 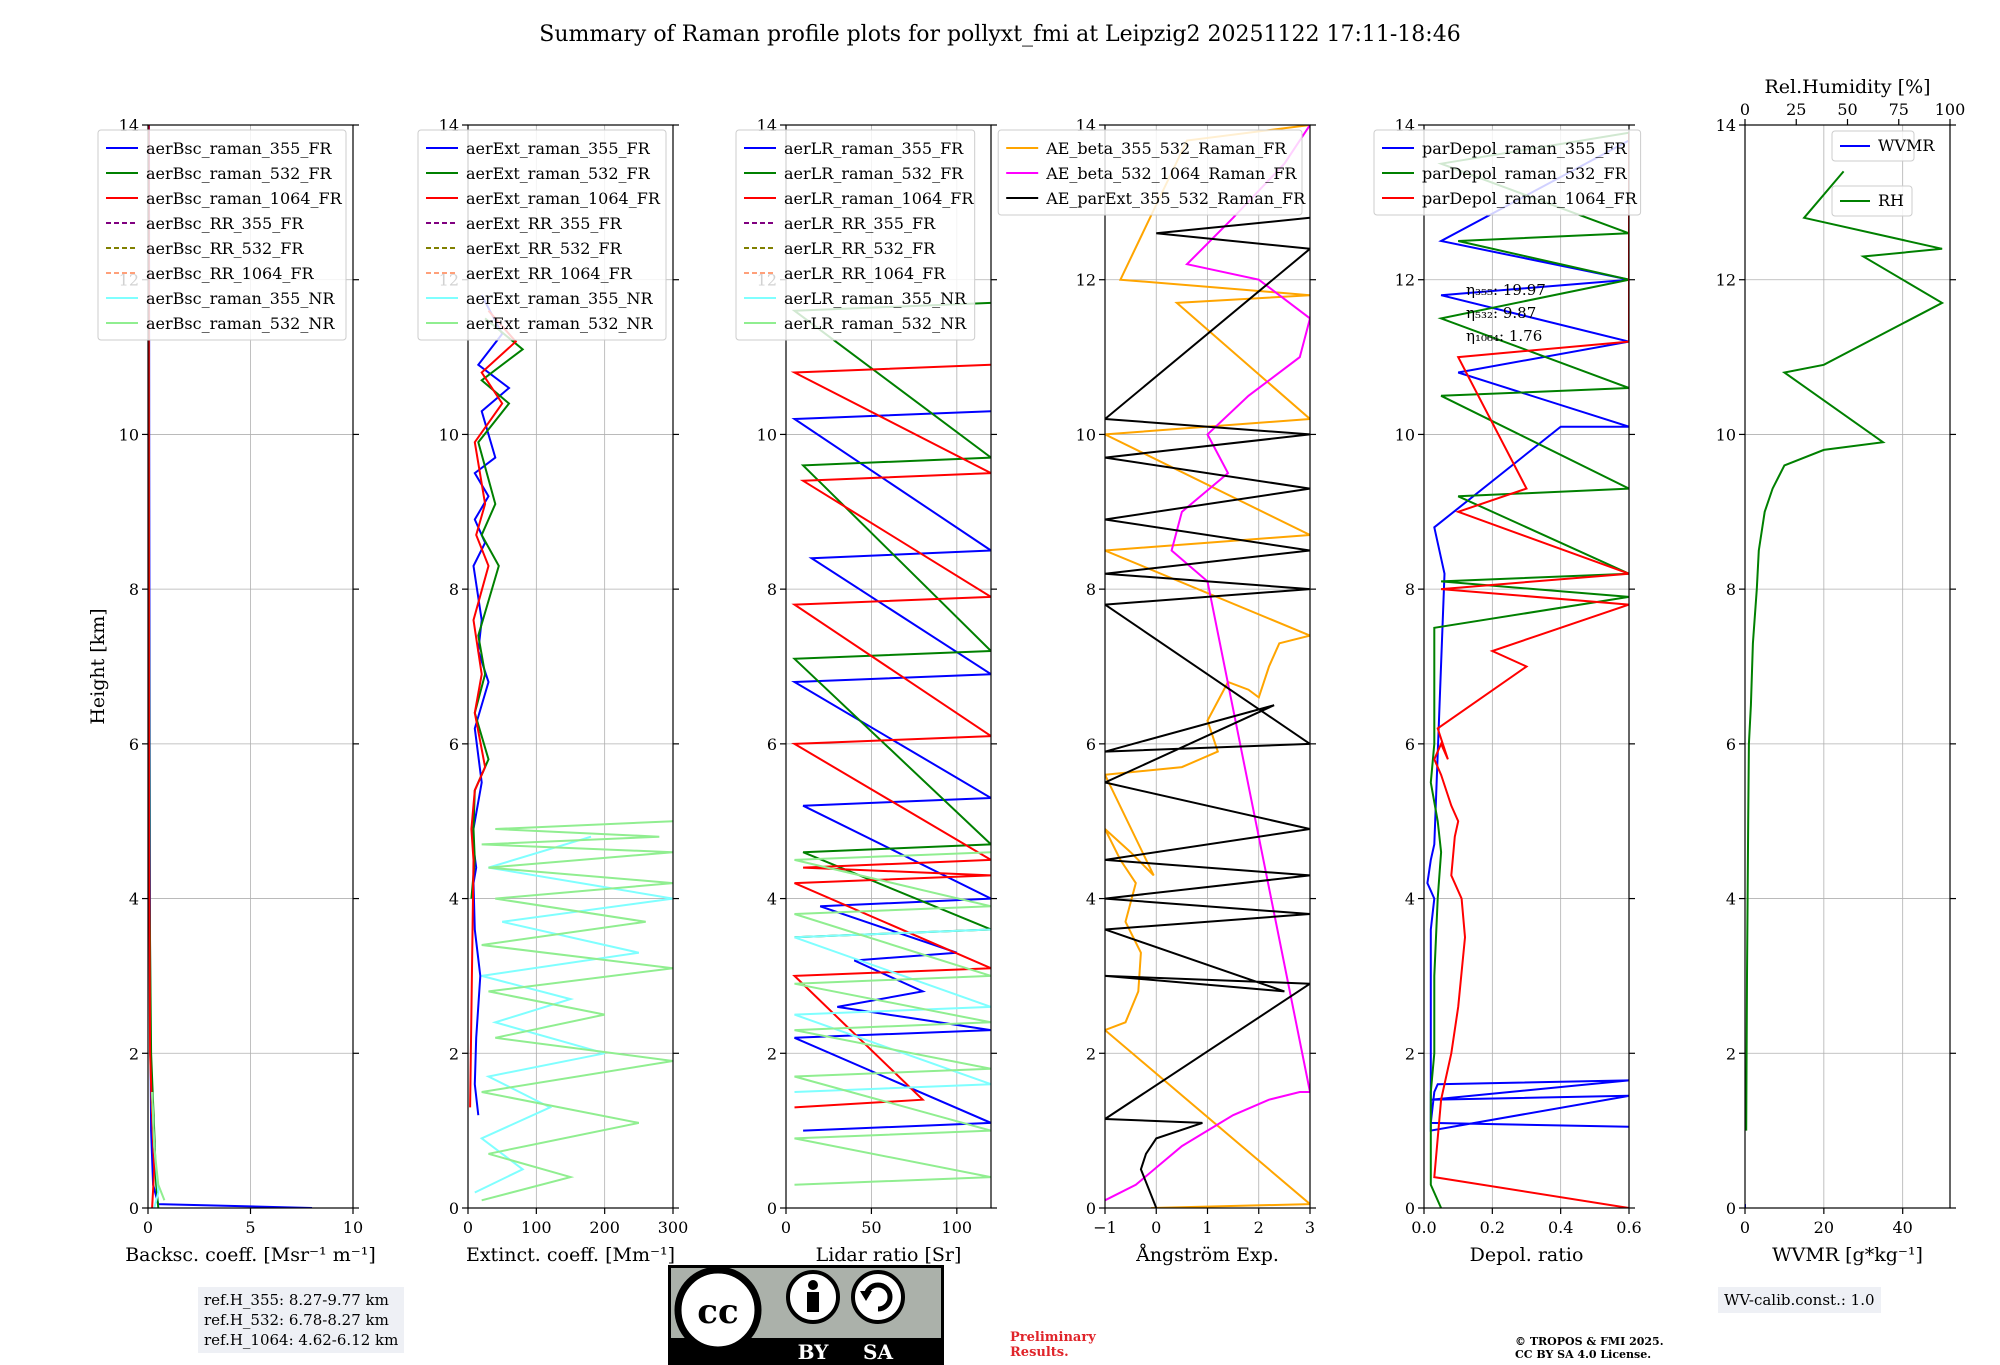 I want to click on eta-annotation: η₅₃₂: 9.87, so click(x=1501, y=313).